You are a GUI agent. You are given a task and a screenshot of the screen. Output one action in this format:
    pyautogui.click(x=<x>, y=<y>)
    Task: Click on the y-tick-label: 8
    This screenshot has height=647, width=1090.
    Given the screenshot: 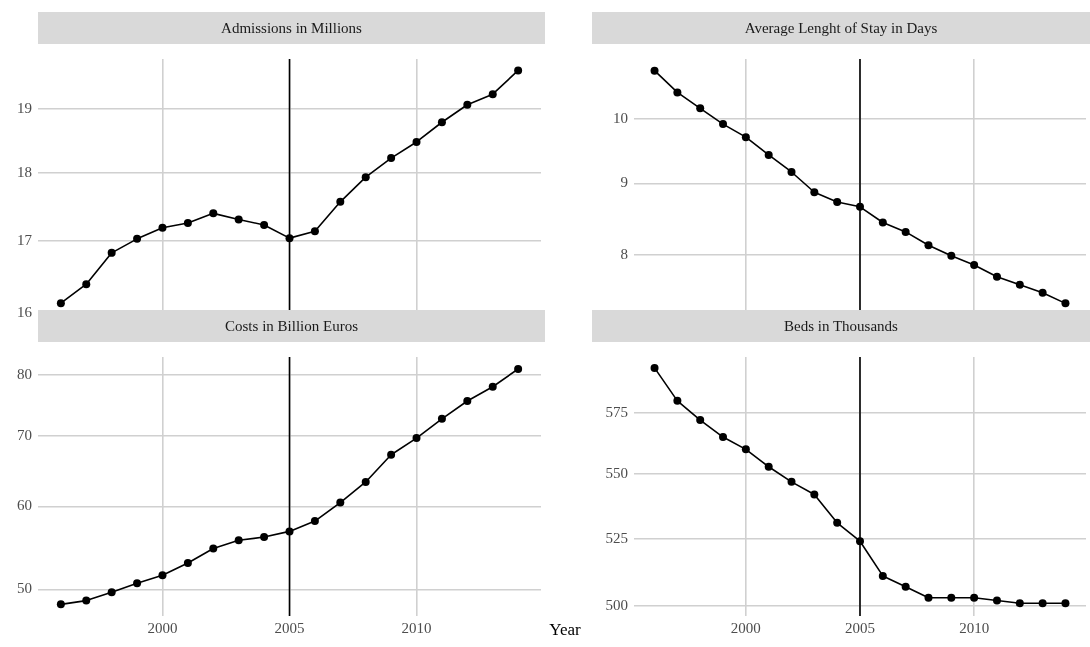 What is the action you would take?
    pyautogui.click(x=624, y=254)
    